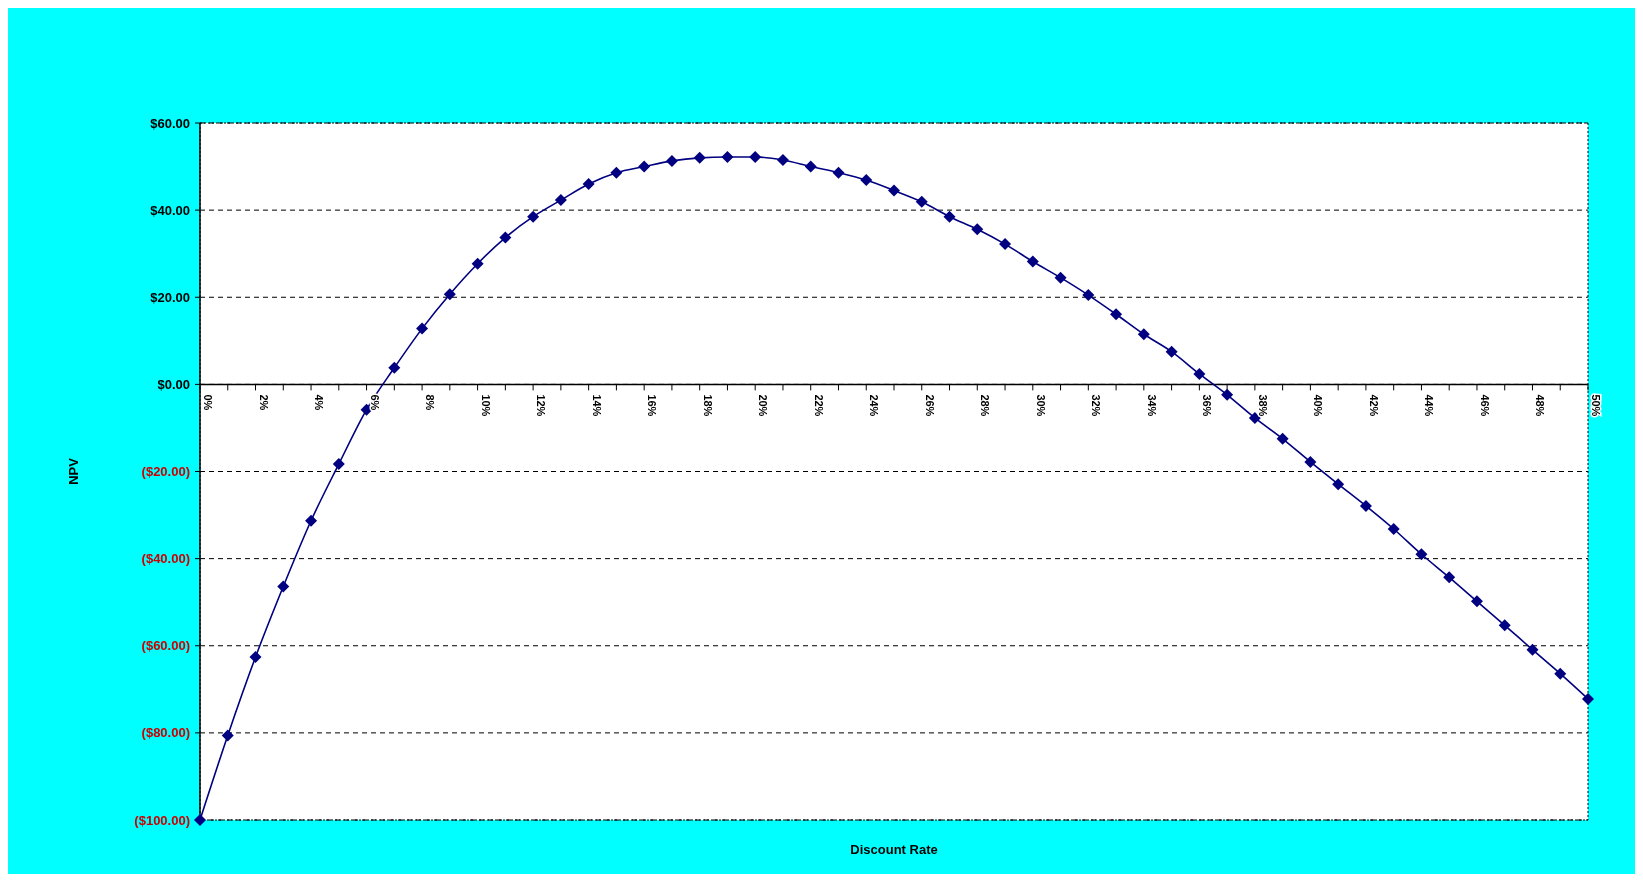 The height and width of the screenshot is (882, 1643). What do you see at coordinates (165, 472) in the screenshot?
I see `y-tick-label: ($20.00)` at bounding box center [165, 472].